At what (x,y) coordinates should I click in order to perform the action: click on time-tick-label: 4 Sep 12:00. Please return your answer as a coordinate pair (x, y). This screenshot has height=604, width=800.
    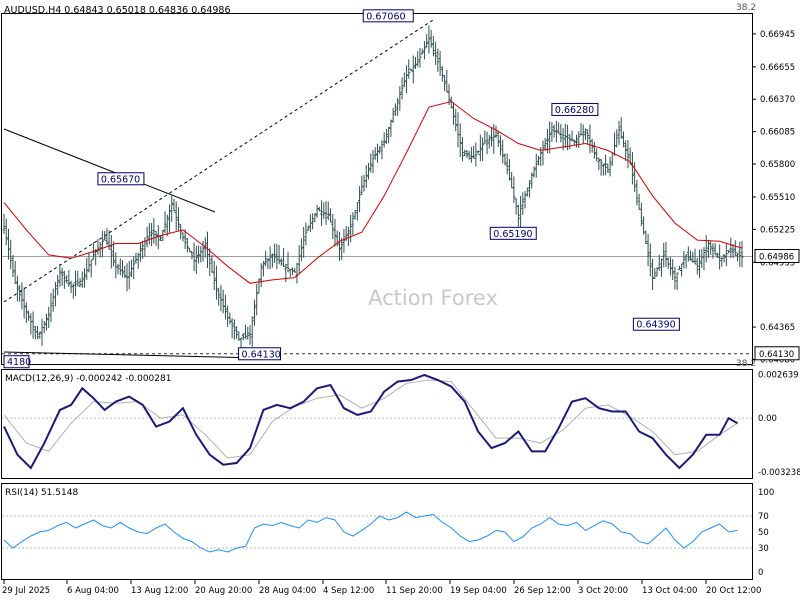
    Looking at the image, I should click on (348, 591).